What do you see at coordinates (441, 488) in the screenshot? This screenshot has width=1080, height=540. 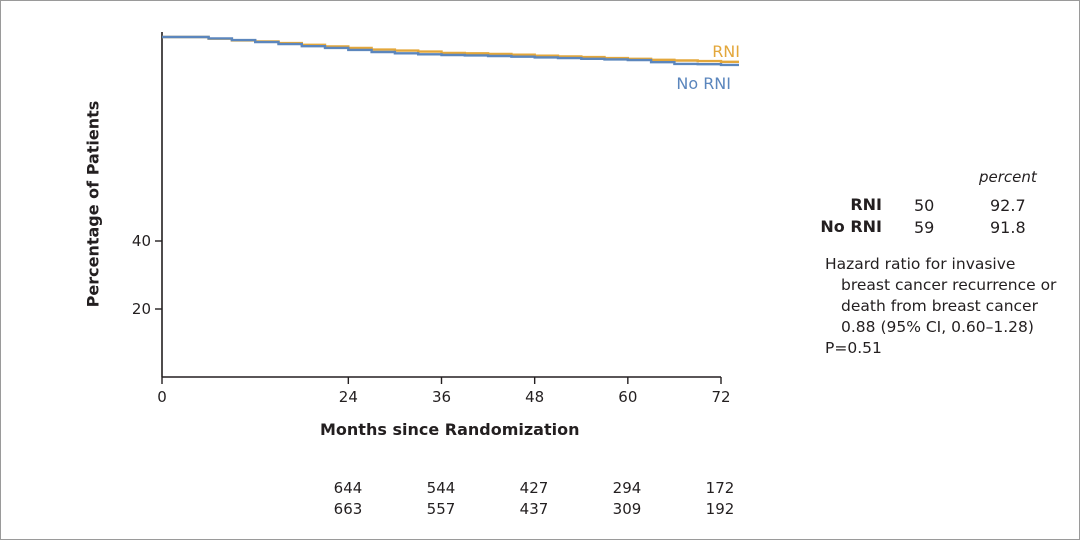 I see `at-risk-rni-36: 544` at bounding box center [441, 488].